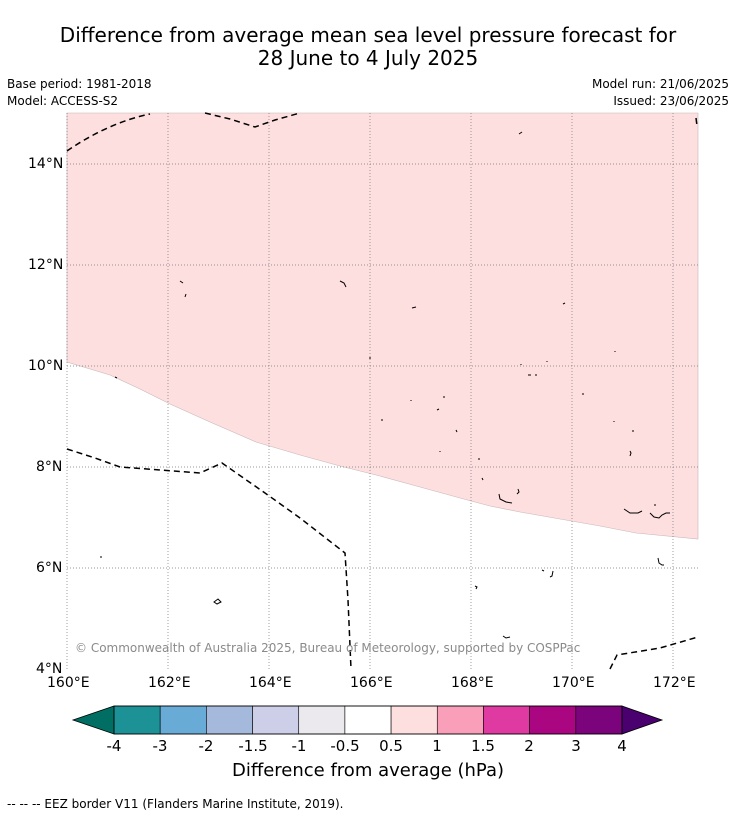  Describe the element at coordinates (368, 770) in the screenshot. I see `colorbar-title: Difference from average (hPa)` at that location.